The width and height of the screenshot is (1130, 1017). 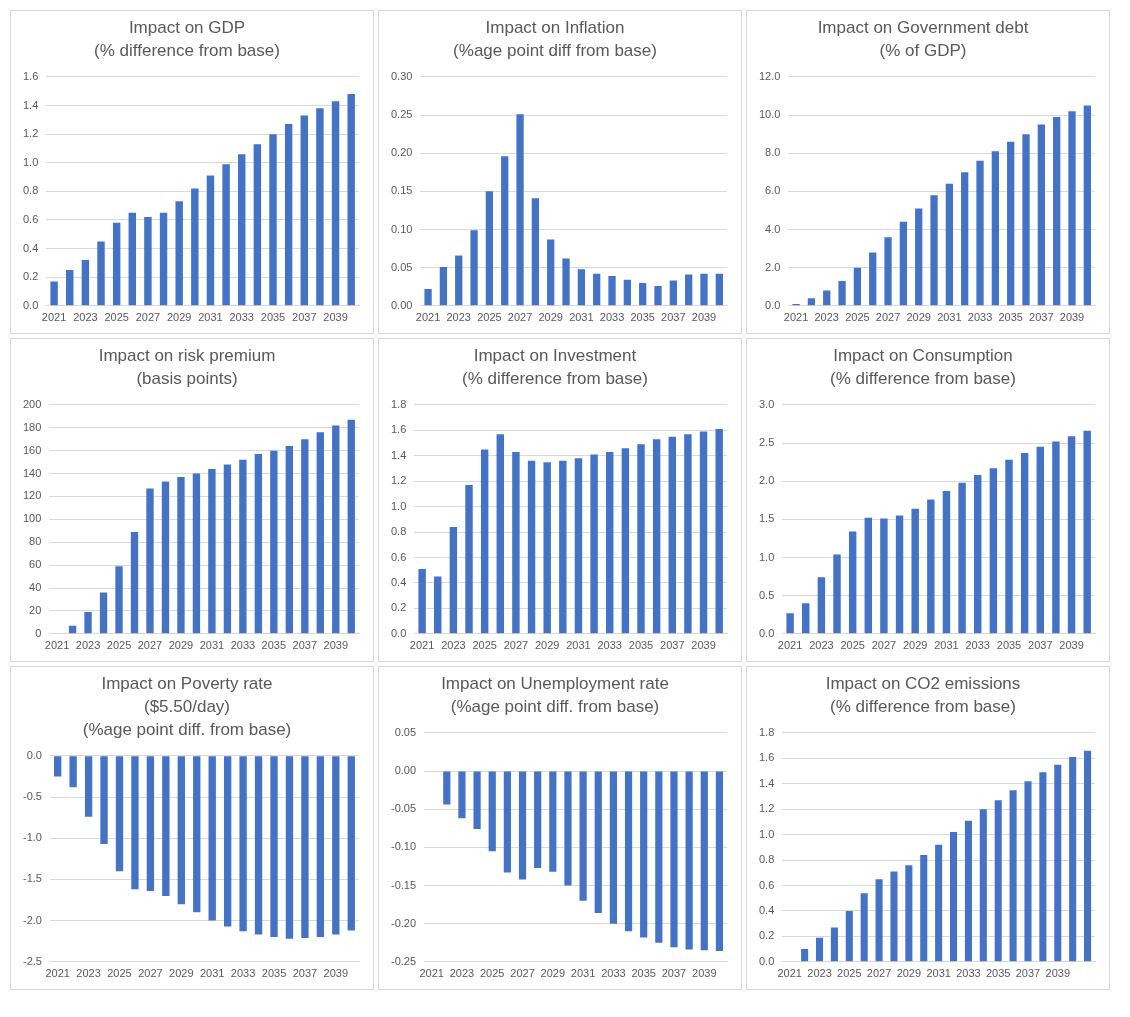 I want to click on chart-title: Impact on Consumption (% difference from base), so click(x=923, y=367).